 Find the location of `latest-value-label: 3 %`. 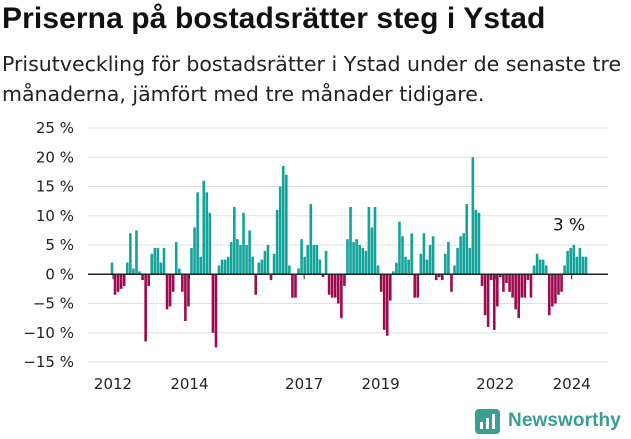

latest-value-label: 3 % is located at coordinates (569, 226).